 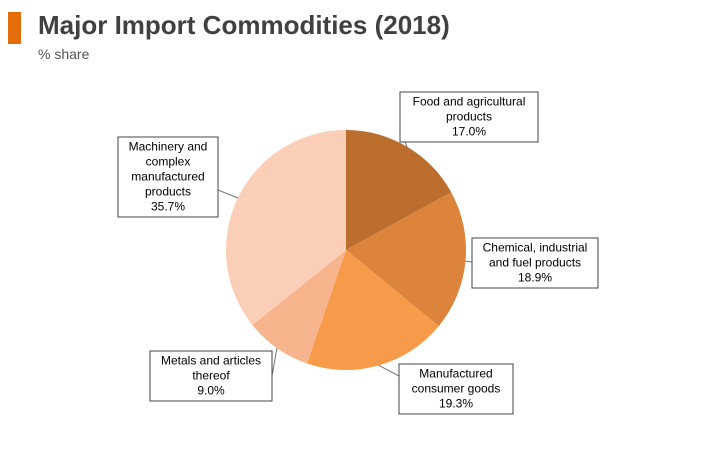 What do you see at coordinates (455, 374) in the screenshot?
I see `data-label-category: Manufactured` at bounding box center [455, 374].